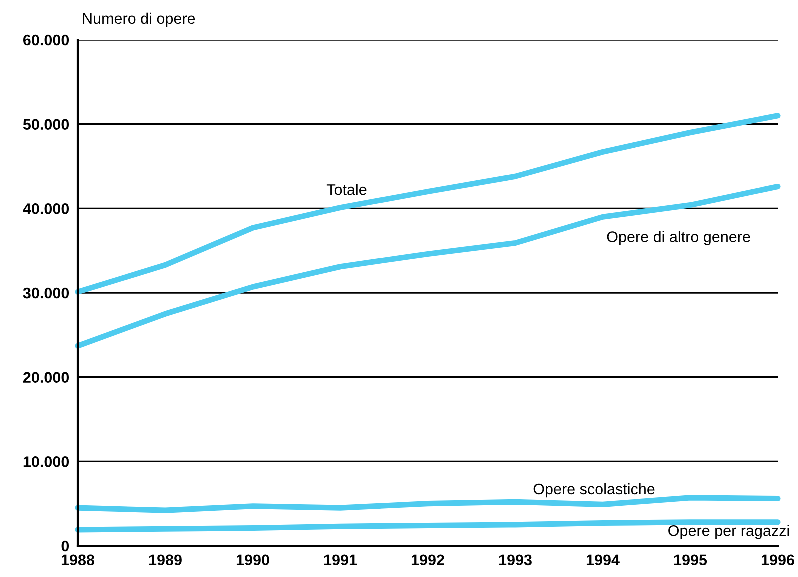 The image size is (798, 577). I want to click on y-tick-label: 40.000, so click(46, 209).